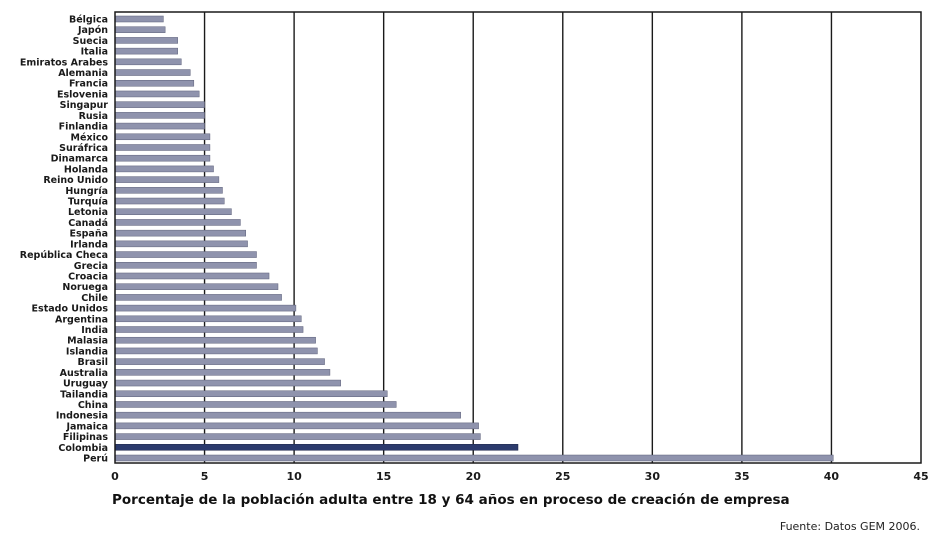 The height and width of the screenshot is (535, 932). What do you see at coordinates (89, 244) in the screenshot?
I see `category-label: Irlanda` at bounding box center [89, 244].